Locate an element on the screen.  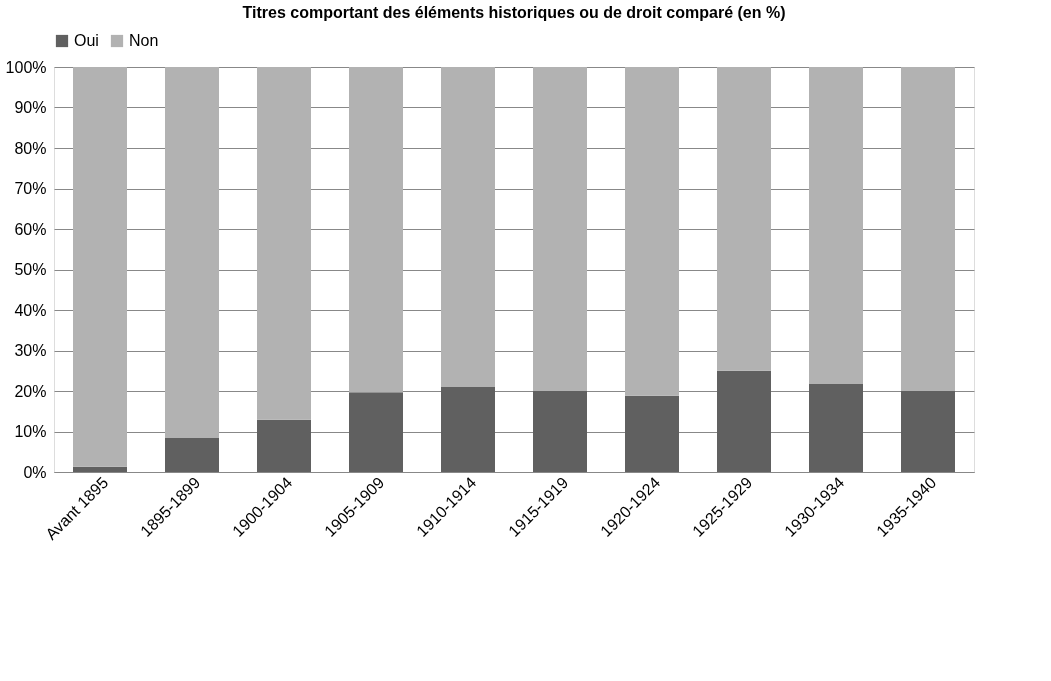
y-tick-label: 10% is located at coordinates (30, 431).